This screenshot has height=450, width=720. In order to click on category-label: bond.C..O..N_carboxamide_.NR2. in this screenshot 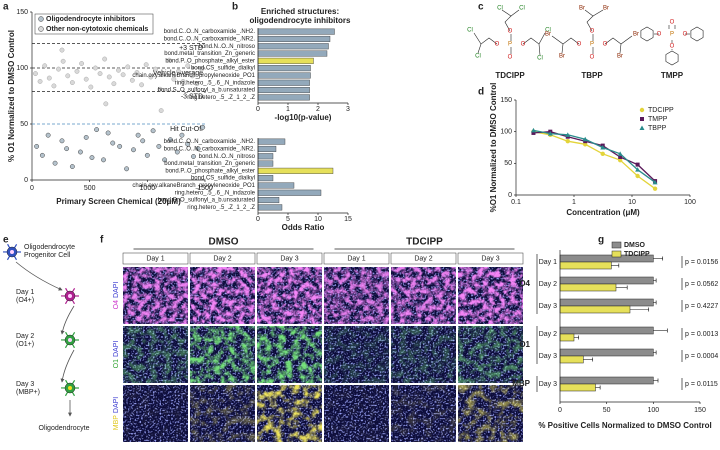, I will do `click(210, 150)`.